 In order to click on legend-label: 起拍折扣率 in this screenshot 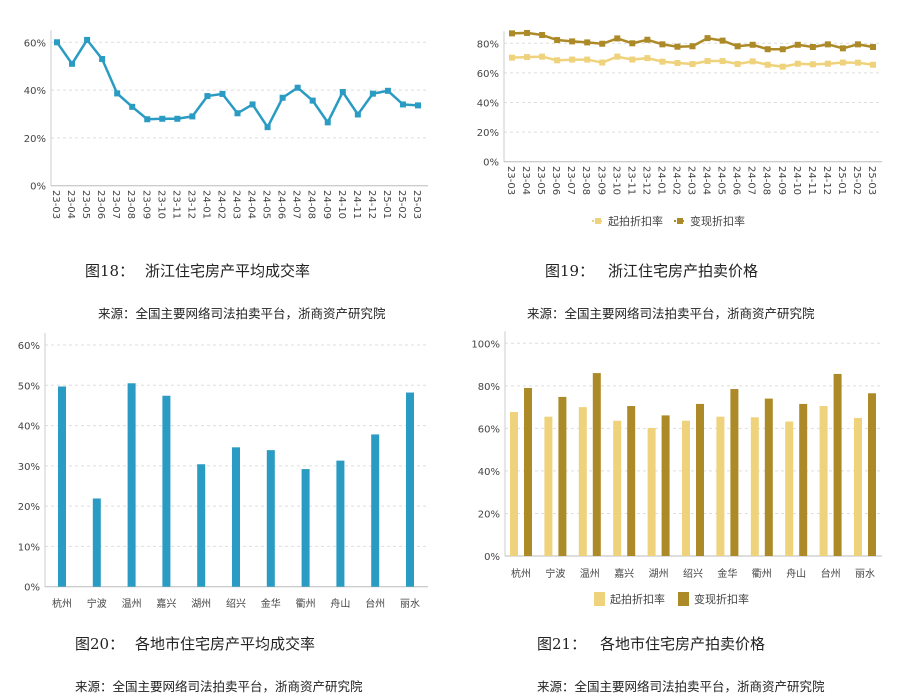, I will do `click(635, 221)`.